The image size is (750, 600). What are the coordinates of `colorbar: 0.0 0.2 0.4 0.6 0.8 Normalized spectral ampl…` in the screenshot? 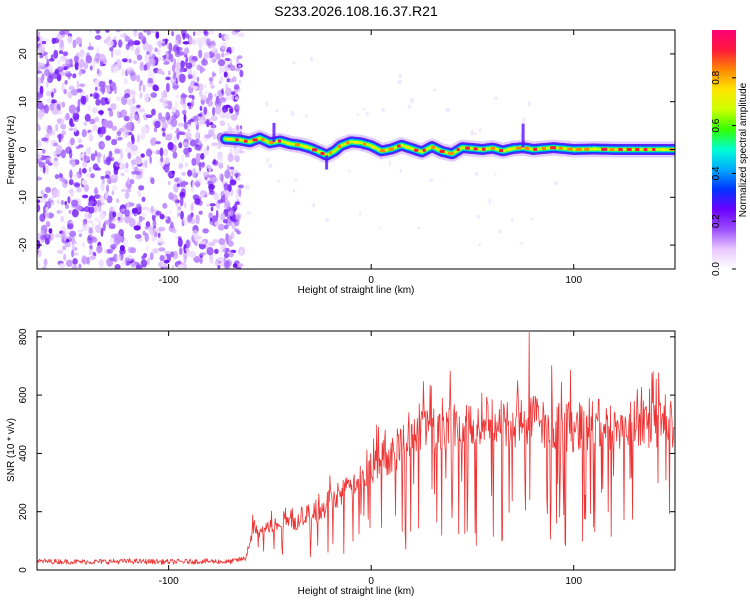 It's located at (730, 153).